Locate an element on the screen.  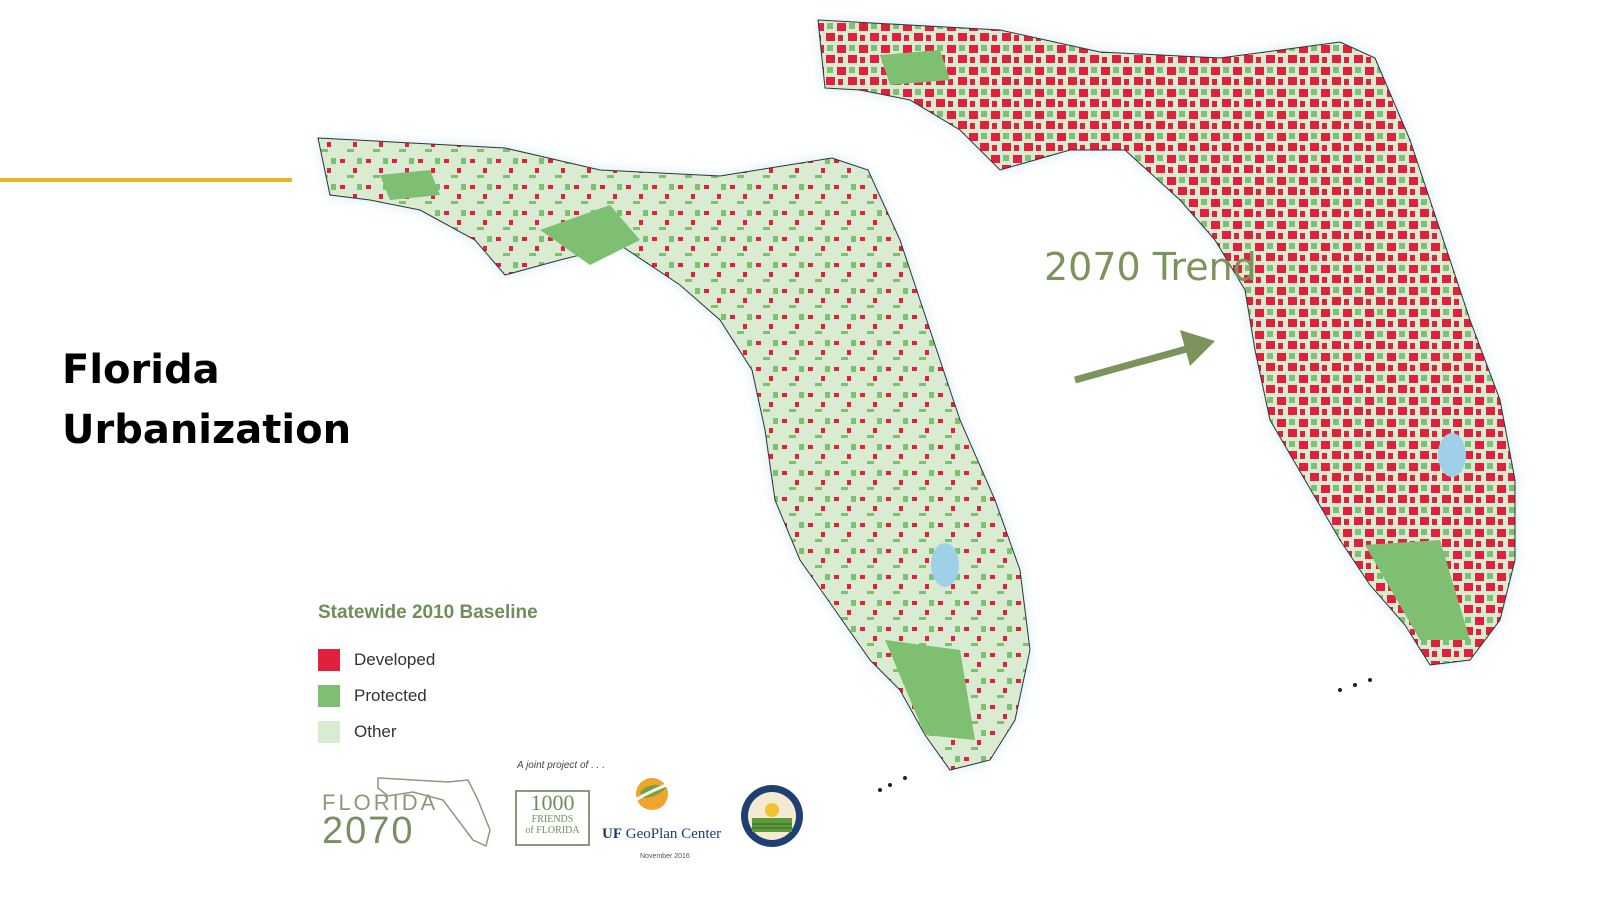
joint-project-text: A joint project of . . . is located at coordinates (561, 765).